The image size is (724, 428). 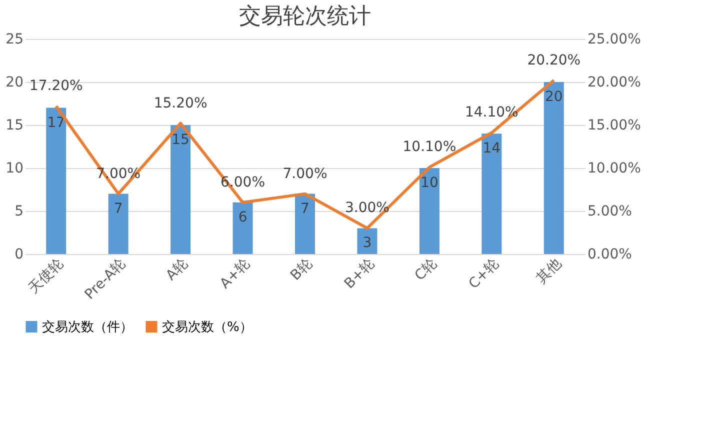 What do you see at coordinates (491, 148) in the screenshot?
I see `data-label: 14` at bounding box center [491, 148].